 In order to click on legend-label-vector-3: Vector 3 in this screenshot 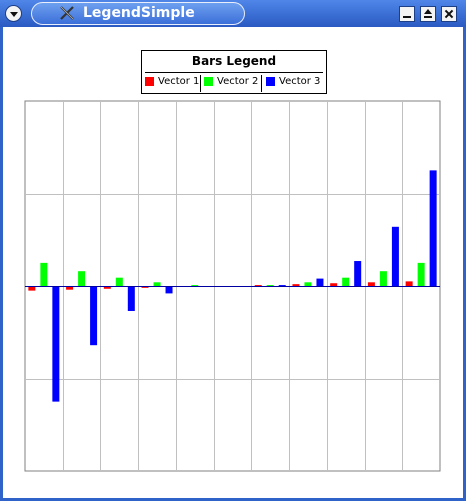, I will do `click(299, 81)`.